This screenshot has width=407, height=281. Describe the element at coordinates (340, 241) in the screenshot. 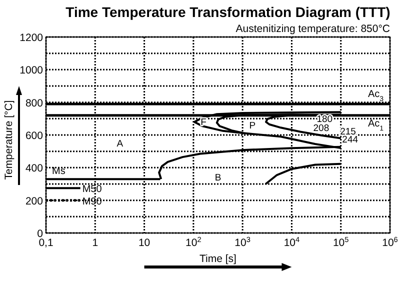

I see `x-tick-label: 10$^{5}$` at that location.